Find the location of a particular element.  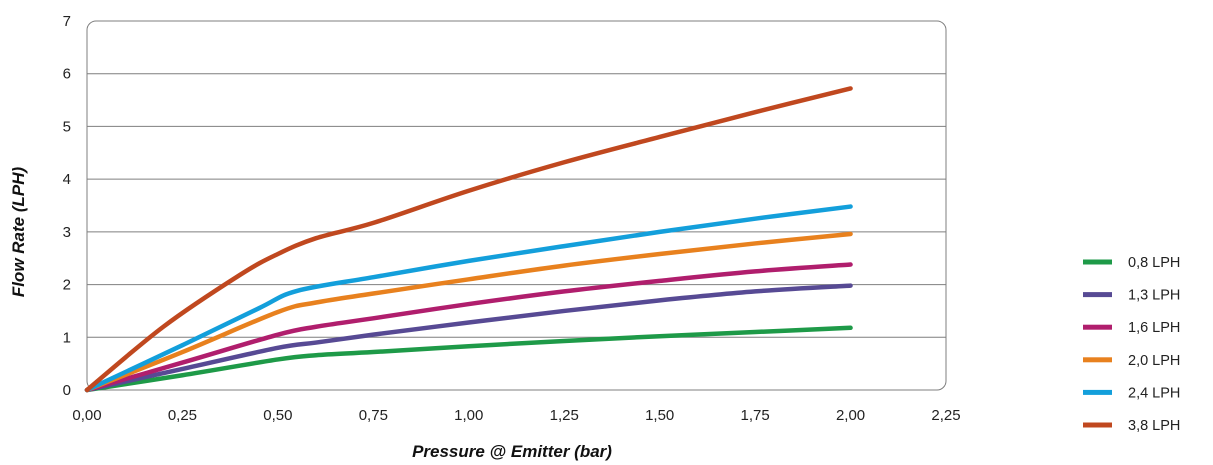

legend-label: 2,0 LPH is located at coordinates (1154, 361).